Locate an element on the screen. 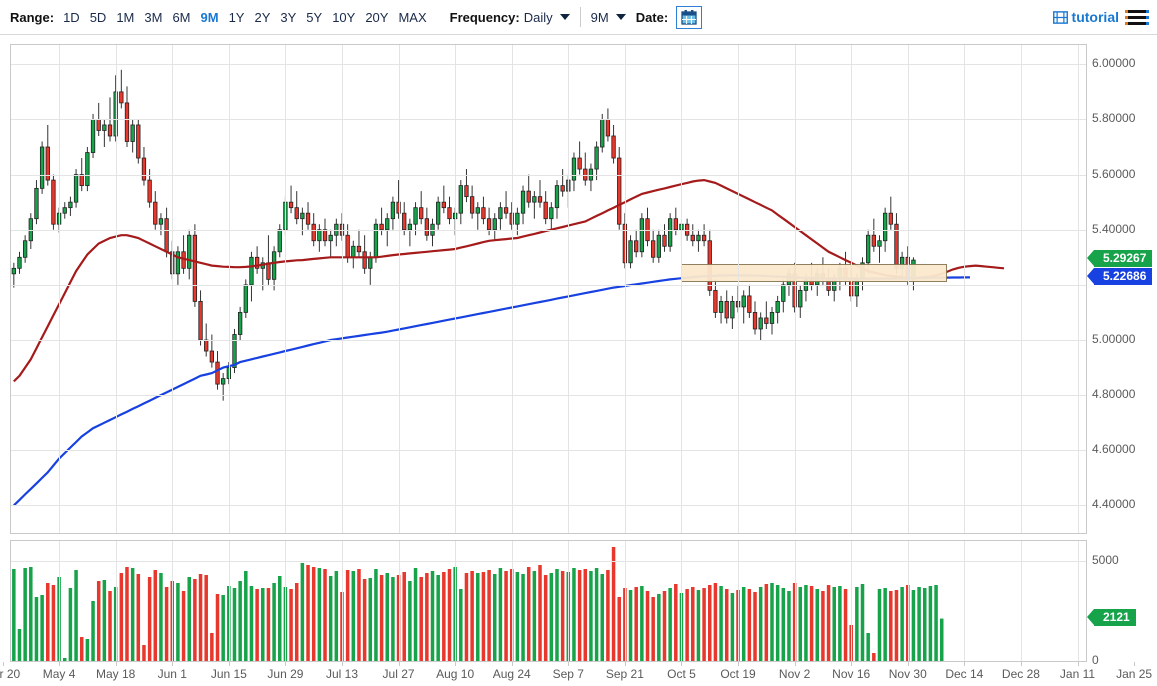 Image resolution: width=1157 pixels, height=686 pixels. calendar-icon-button is located at coordinates (689, 17).